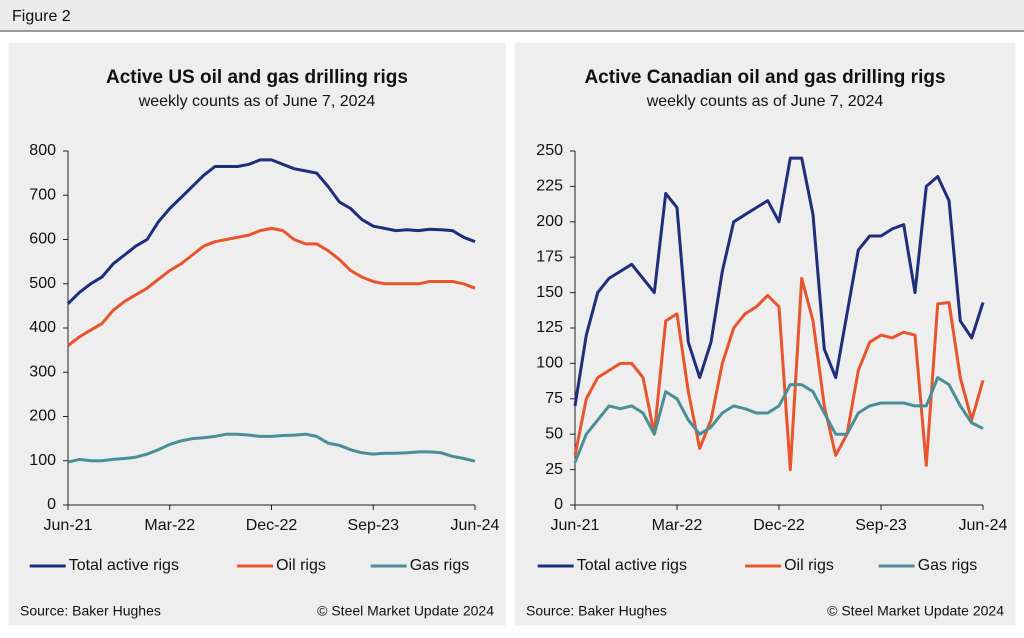  Describe the element at coordinates (42, 150) in the screenshot. I see `y-tick-label: 800` at that location.